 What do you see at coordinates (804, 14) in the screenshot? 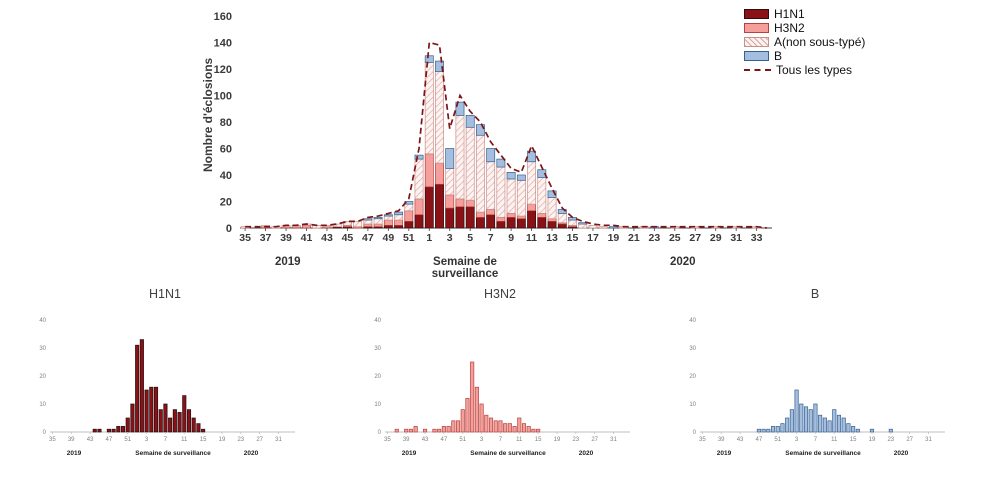
I see `legend-item-h1n1: H1N1` at bounding box center [804, 14].